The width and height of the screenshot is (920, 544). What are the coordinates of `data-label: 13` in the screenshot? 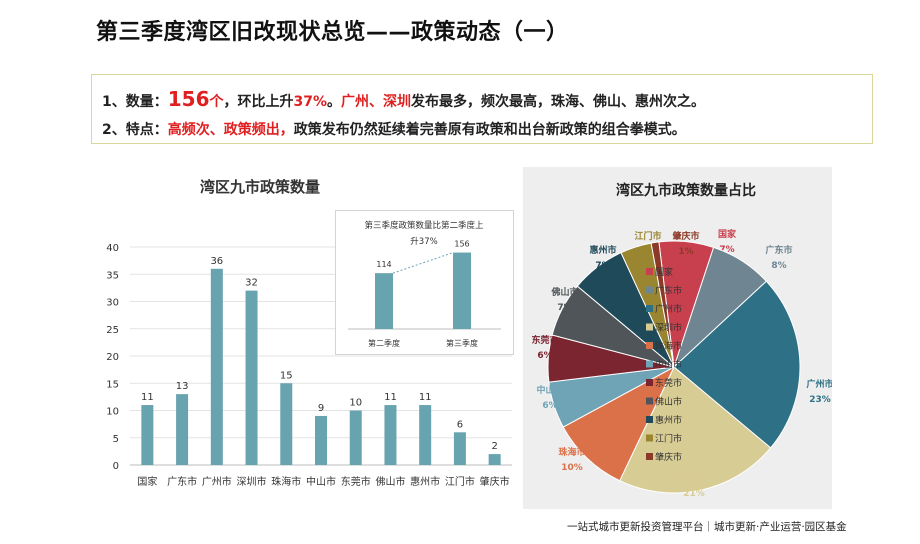 It's located at (182, 386).